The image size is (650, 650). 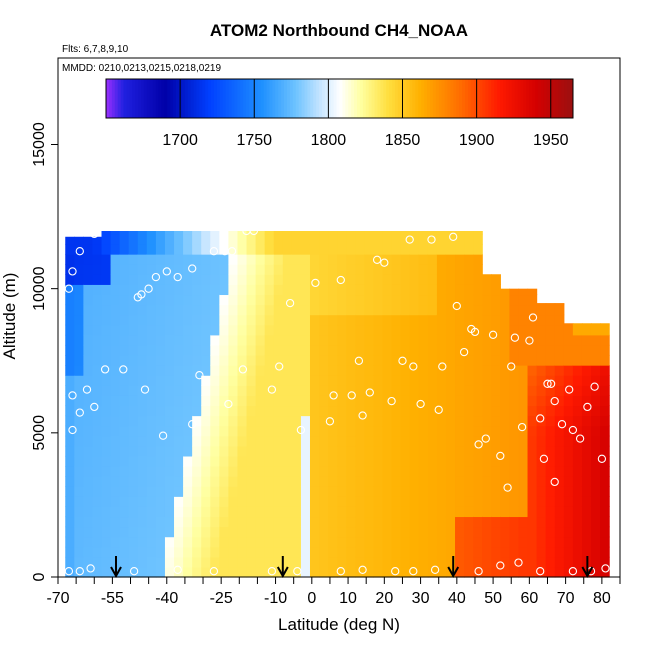 What do you see at coordinates (39, 288) in the screenshot?
I see `y-tick-label: 10000` at bounding box center [39, 288].